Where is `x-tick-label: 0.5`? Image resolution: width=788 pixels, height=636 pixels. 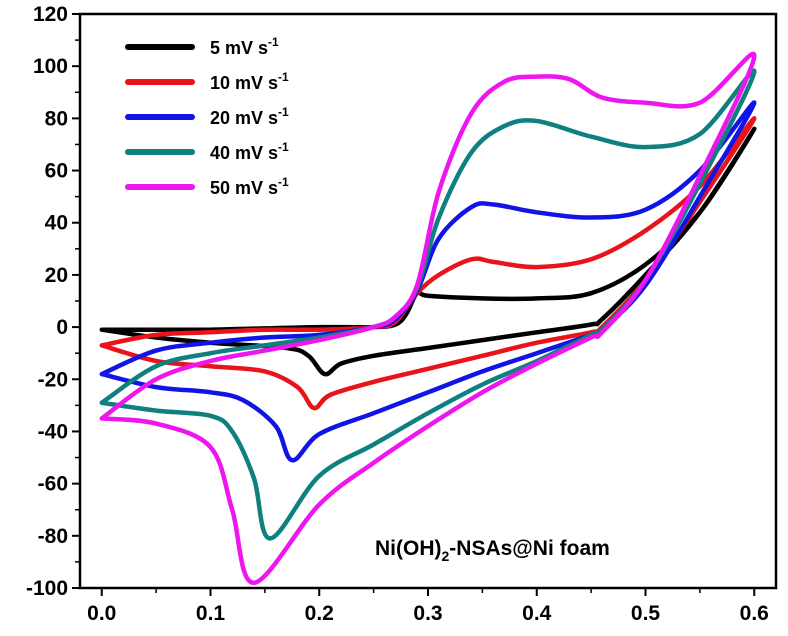
x-tick-label: 0.5 is located at coordinates (646, 613).